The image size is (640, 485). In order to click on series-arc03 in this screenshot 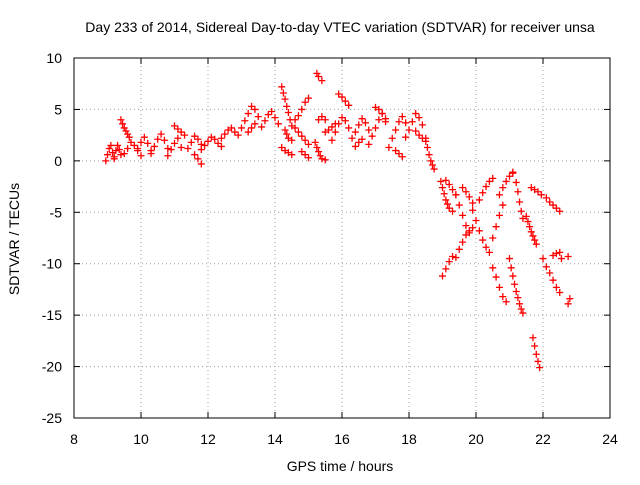, I will do `click(125, 128)`.